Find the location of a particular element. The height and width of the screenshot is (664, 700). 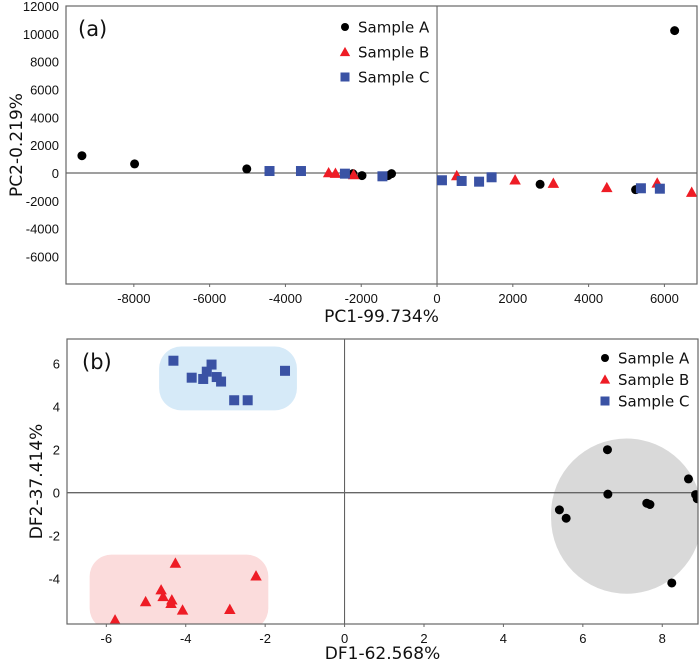

y-axis-label: DF2-37.414% is located at coordinates (37, 481).